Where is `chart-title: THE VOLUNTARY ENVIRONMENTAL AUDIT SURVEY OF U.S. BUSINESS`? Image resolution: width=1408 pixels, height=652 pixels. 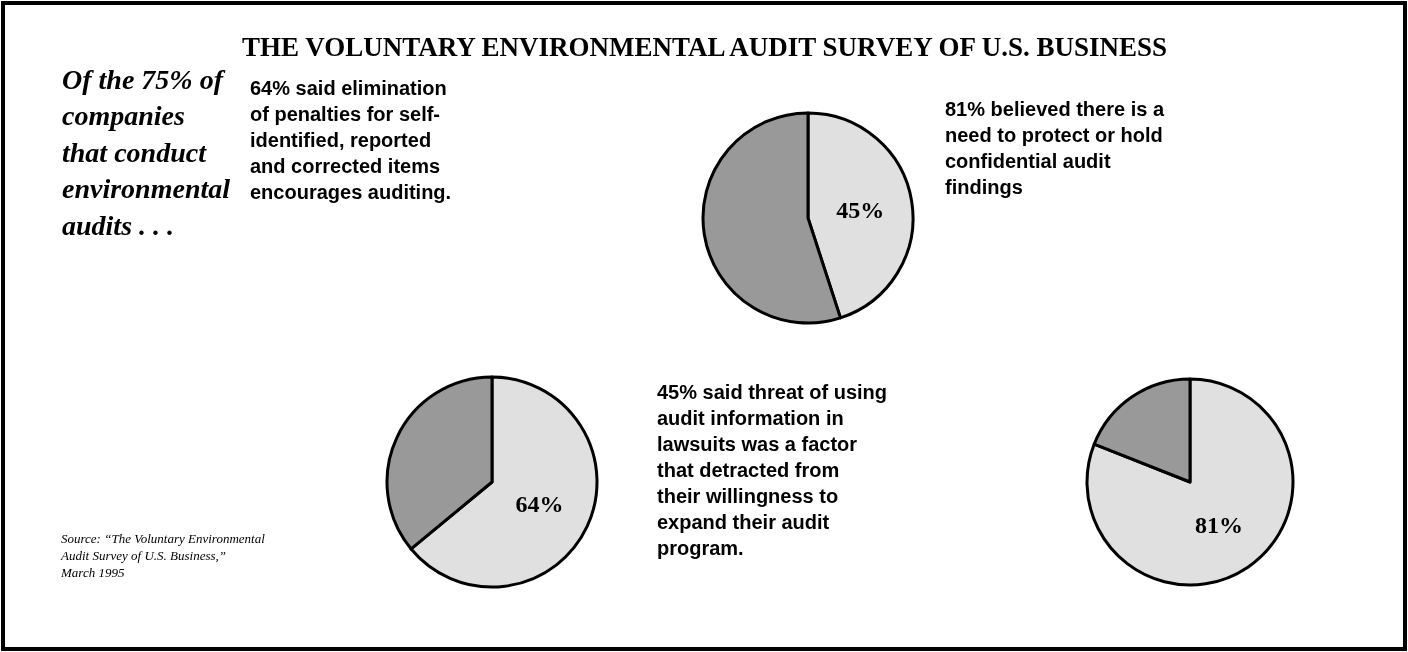
chart-title: THE VOLUNTARY ENVIRONMENTAL AUDIT SURVEY OF U.S. BUSINESS is located at coordinates (705, 47).